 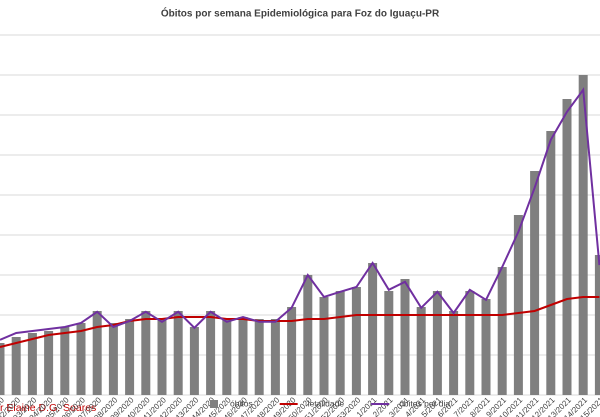 What do you see at coordinates (48, 408) in the screenshot?
I see `author: r Elaine D.G. Soares` at bounding box center [48, 408].